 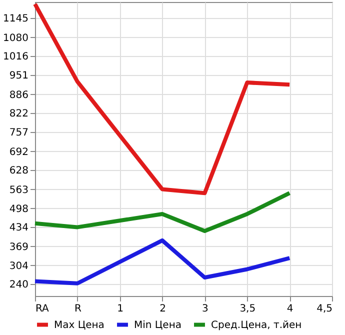 What do you see at coordinates (18, 266) in the screenshot?
I see `y-tick-label: 304` at bounding box center [18, 266].